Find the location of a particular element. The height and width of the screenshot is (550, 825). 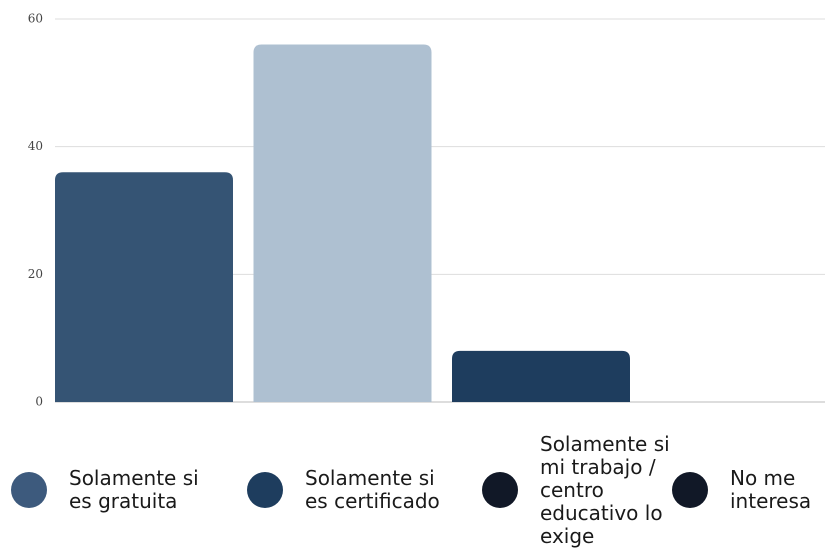

y-tick-label: 60 is located at coordinates (35, 19).